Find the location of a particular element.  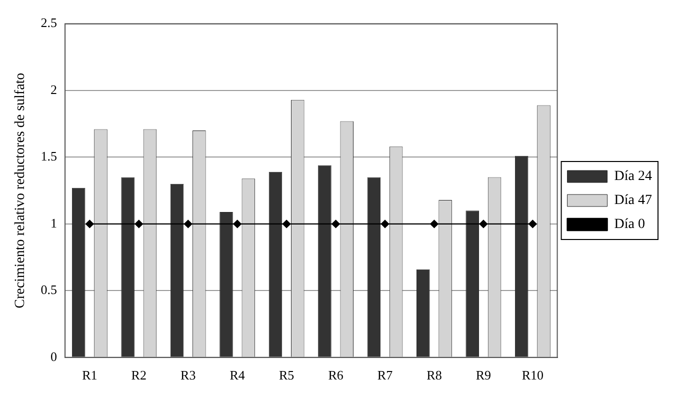

x-tick-label: R10 is located at coordinates (533, 375).